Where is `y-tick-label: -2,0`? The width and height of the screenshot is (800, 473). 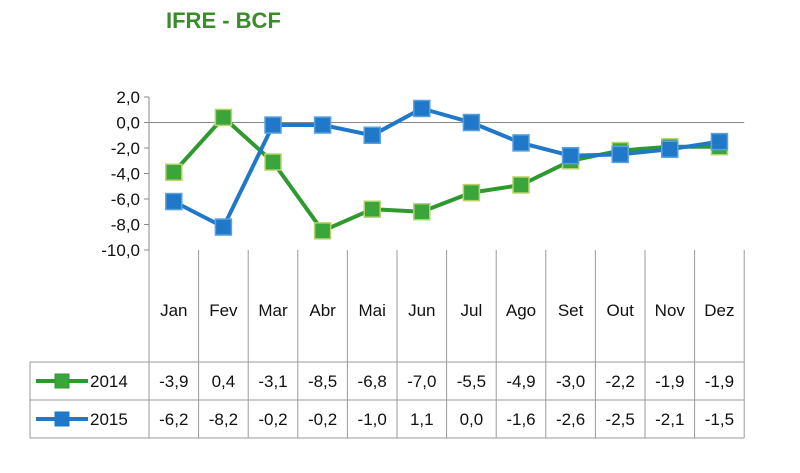 y-tick-label: -2,0 is located at coordinates (125, 148).